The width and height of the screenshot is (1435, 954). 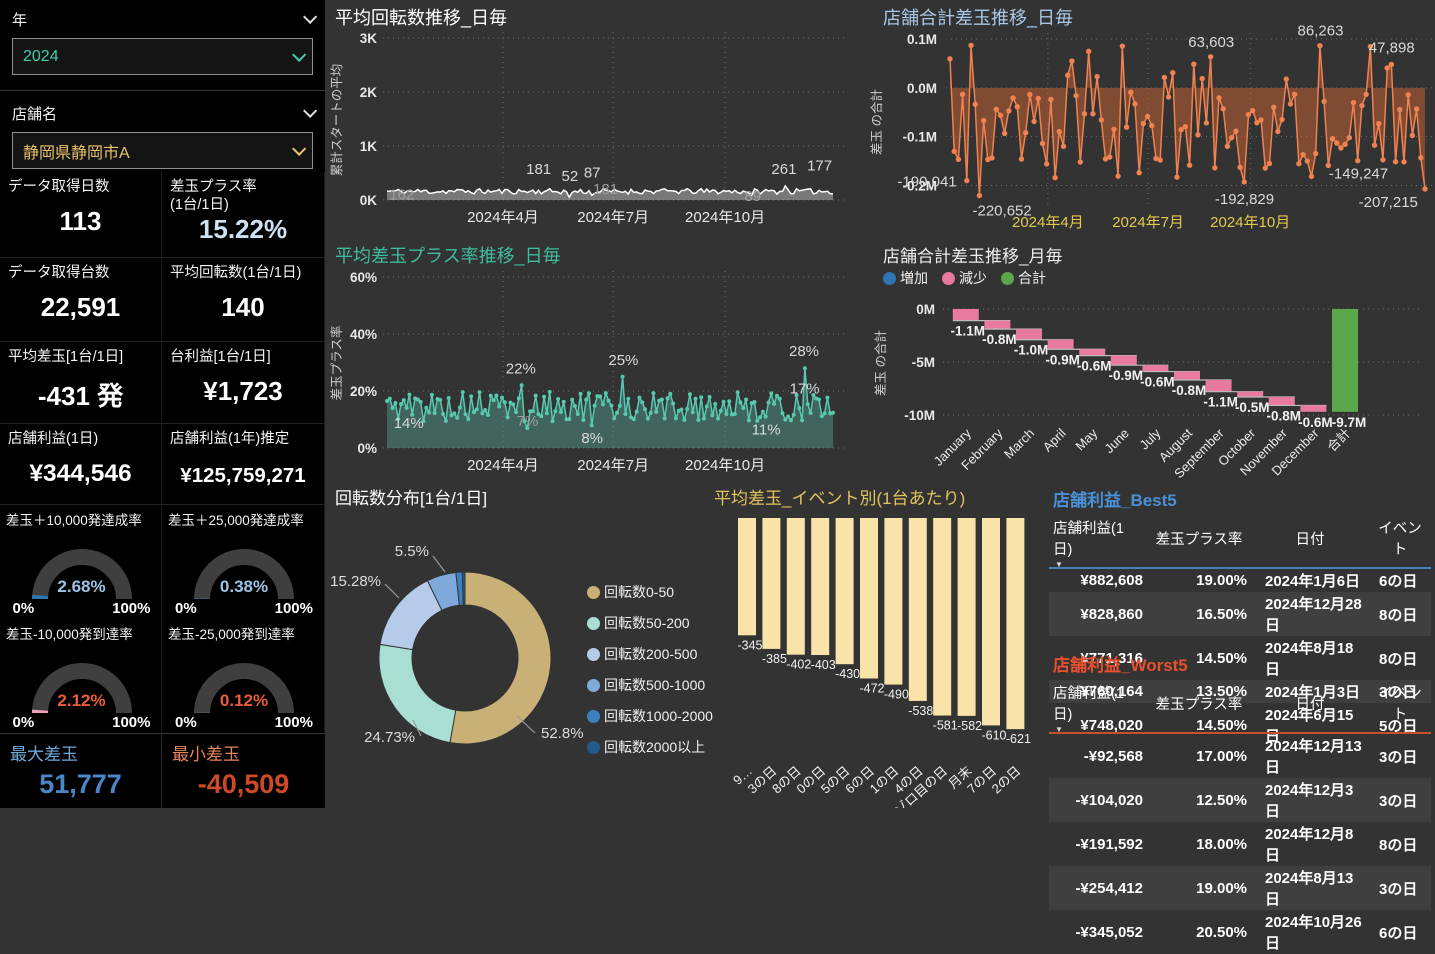 What do you see at coordinates (1240, 658) in the screenshot?
I see `table-row: ¥771,316 14.50% 2024年8月18日 8の日` at bounding box center [1240, 658].